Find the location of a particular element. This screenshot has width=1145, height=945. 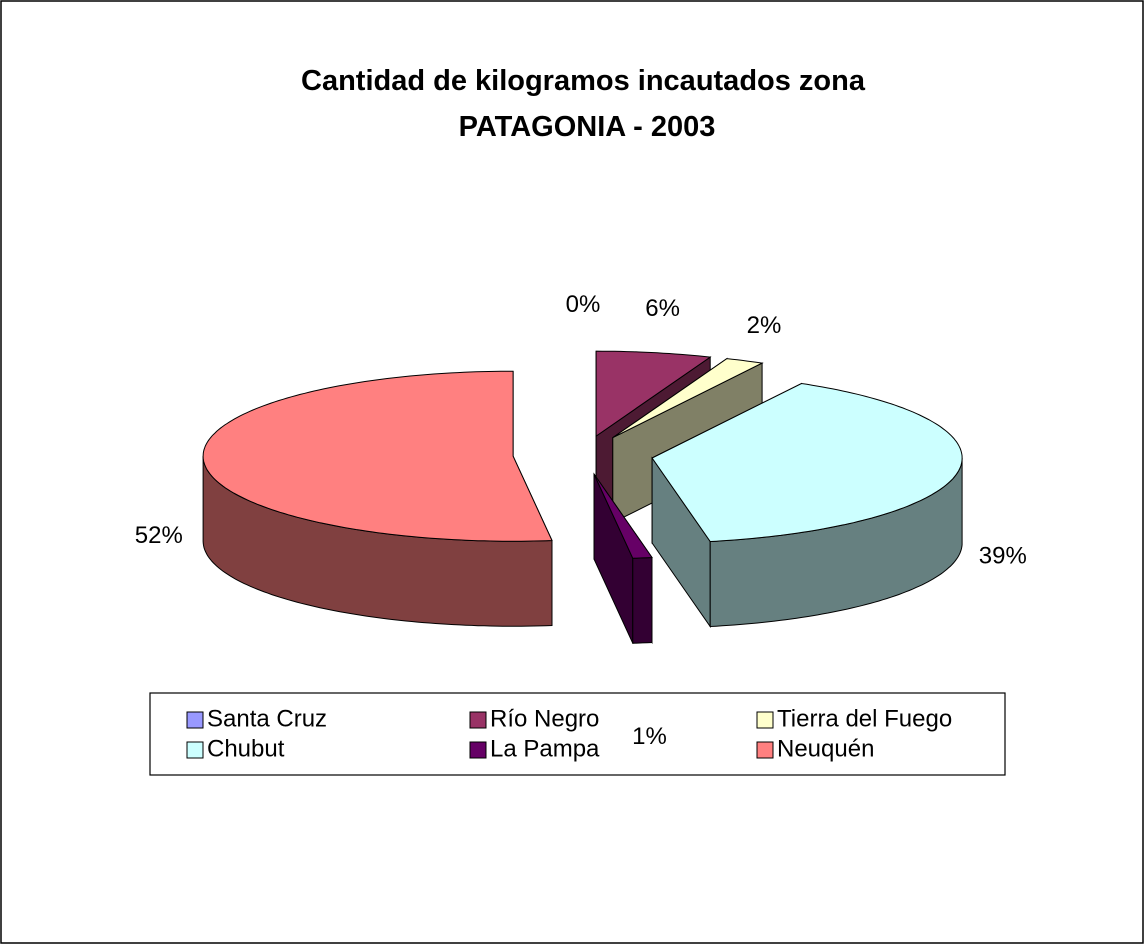

slice-side is located at coordinates (642, 600).